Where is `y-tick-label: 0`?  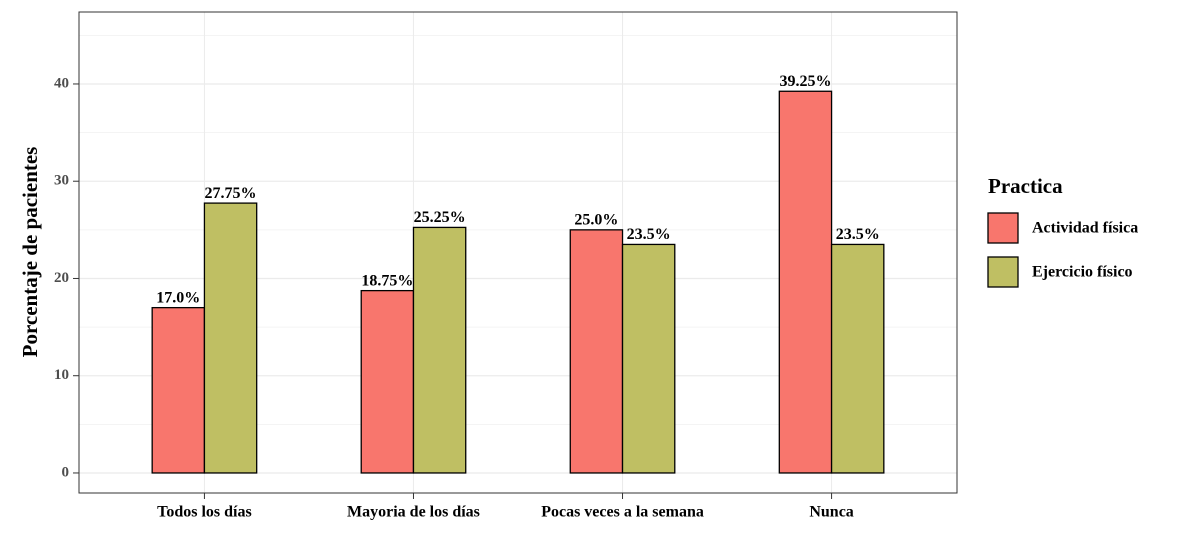
y-tick-label: 0 is located at coordinates (66, 472).